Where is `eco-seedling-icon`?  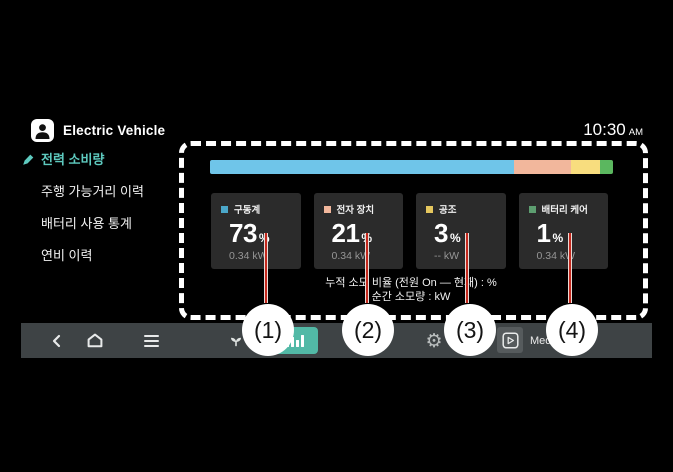 eco-seedling-icon is located at coordinates (236, 340).